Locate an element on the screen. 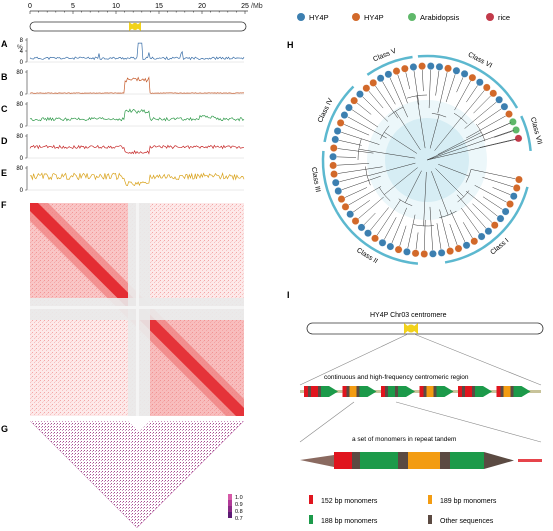 This screenshot has width=553, height=531. tree-class-label: Class III is located at coordinates (315, 180).